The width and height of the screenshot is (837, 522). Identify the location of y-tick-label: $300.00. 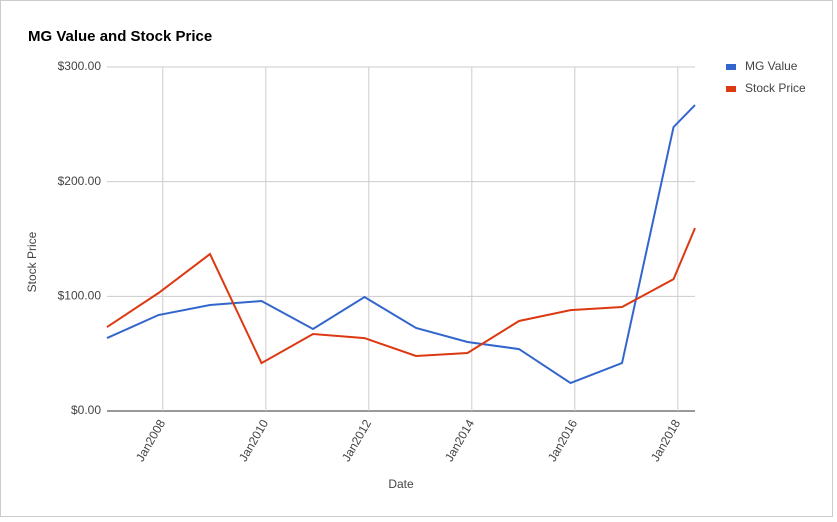
(80, 66).